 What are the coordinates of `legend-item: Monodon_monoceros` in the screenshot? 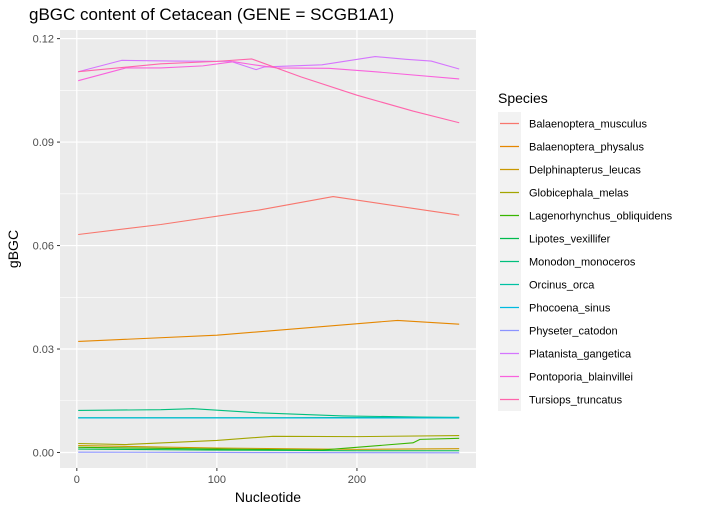 It's located at (567, 261).